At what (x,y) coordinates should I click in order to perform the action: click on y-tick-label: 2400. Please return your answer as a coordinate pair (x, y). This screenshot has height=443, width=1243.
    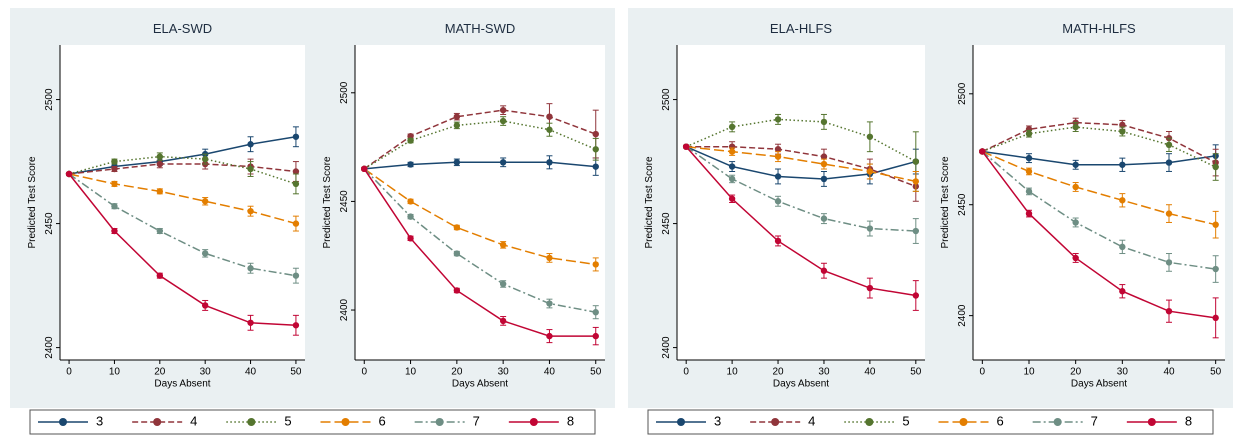
    Looking at the image, I should click on (344, 309).